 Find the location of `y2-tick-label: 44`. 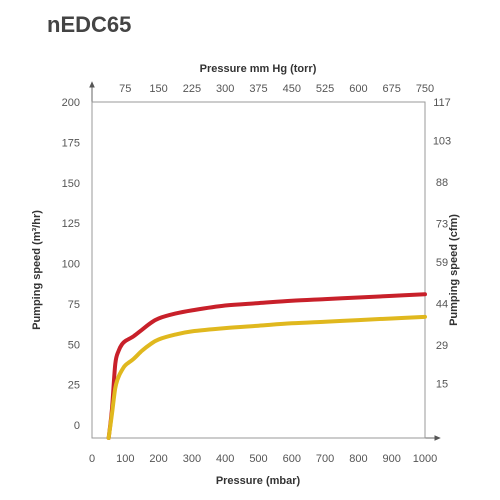

y2-tick-label: 44 is located at coordinates (442, 305).